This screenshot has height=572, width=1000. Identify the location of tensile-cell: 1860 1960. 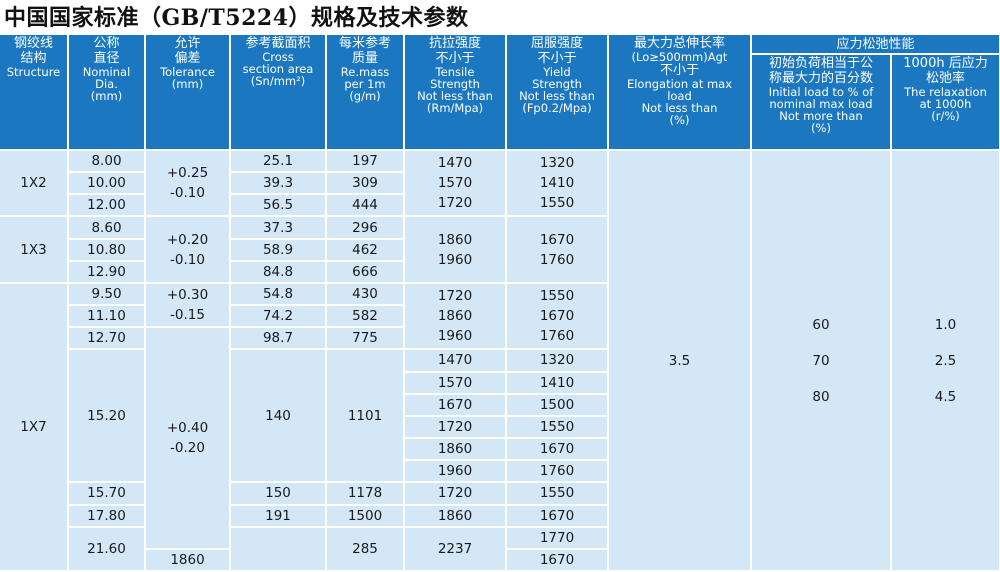
(455, 250).